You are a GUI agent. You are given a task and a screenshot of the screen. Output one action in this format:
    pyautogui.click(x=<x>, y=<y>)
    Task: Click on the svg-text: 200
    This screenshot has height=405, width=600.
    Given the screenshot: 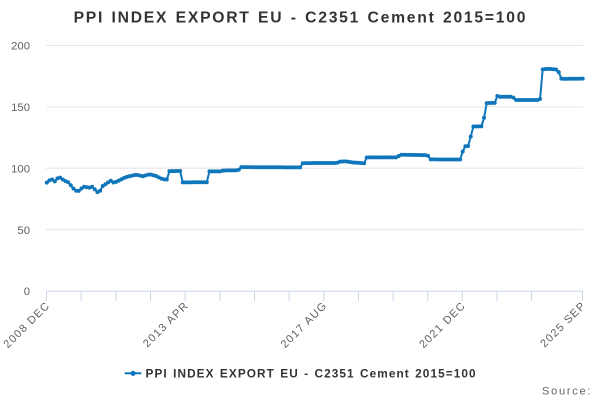 What is the action you would take?
    pyautogui.click(x=20, y=47)
    